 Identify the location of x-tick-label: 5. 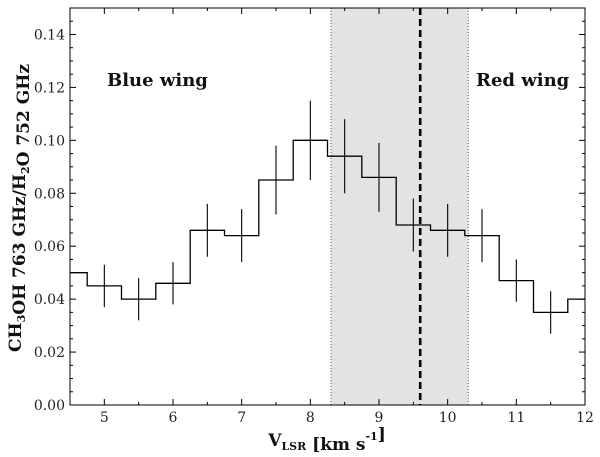
(104, 418).